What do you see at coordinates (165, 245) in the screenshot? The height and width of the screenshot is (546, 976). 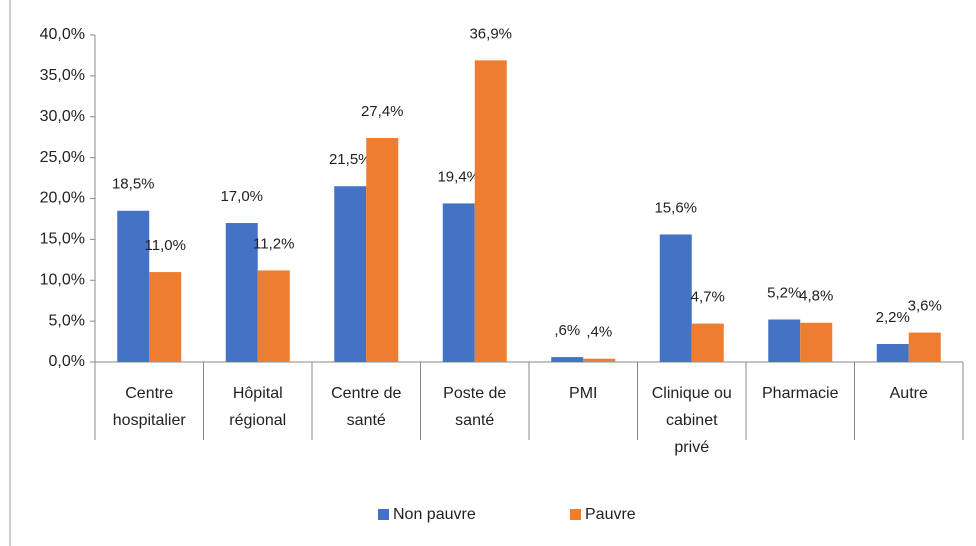 I see `value-label: 11,0%` at bounding box center [165, 245].